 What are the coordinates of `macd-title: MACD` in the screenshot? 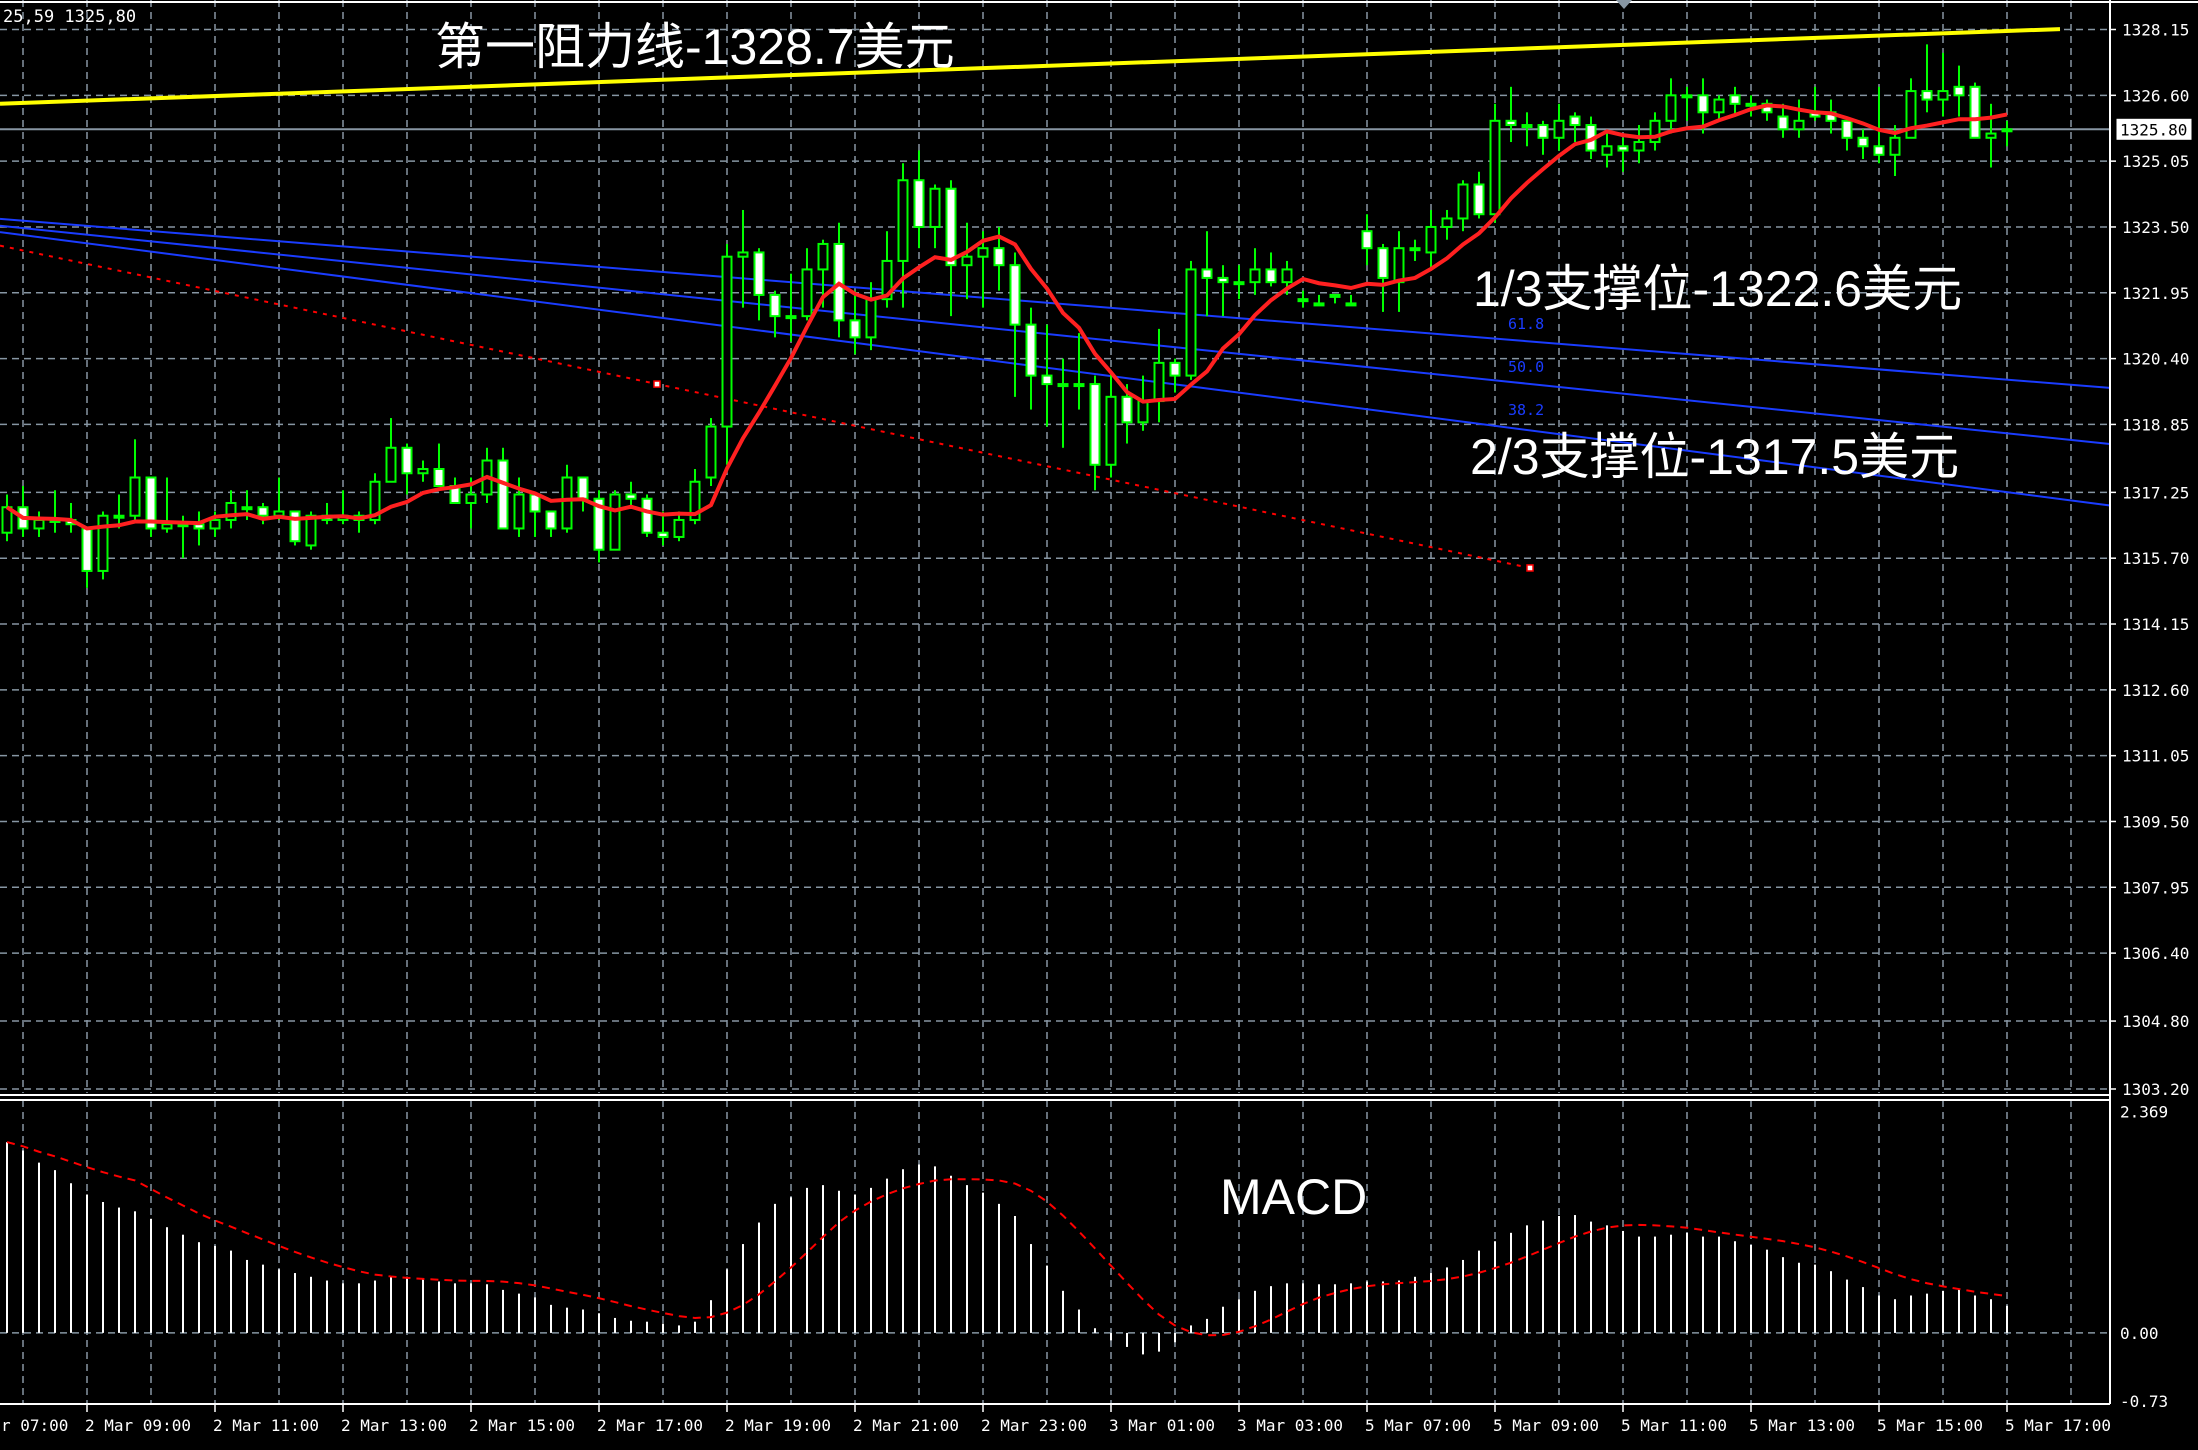 It's located at (1293, 1197).